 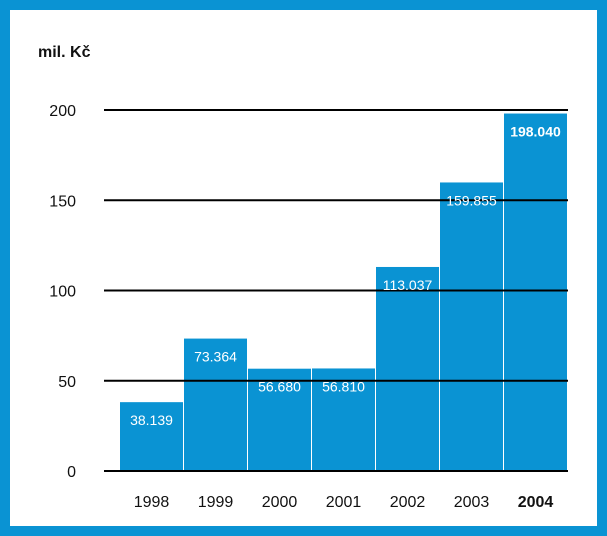 I want to click on data-label-2002: 113.037, so click(x=408, y=285).